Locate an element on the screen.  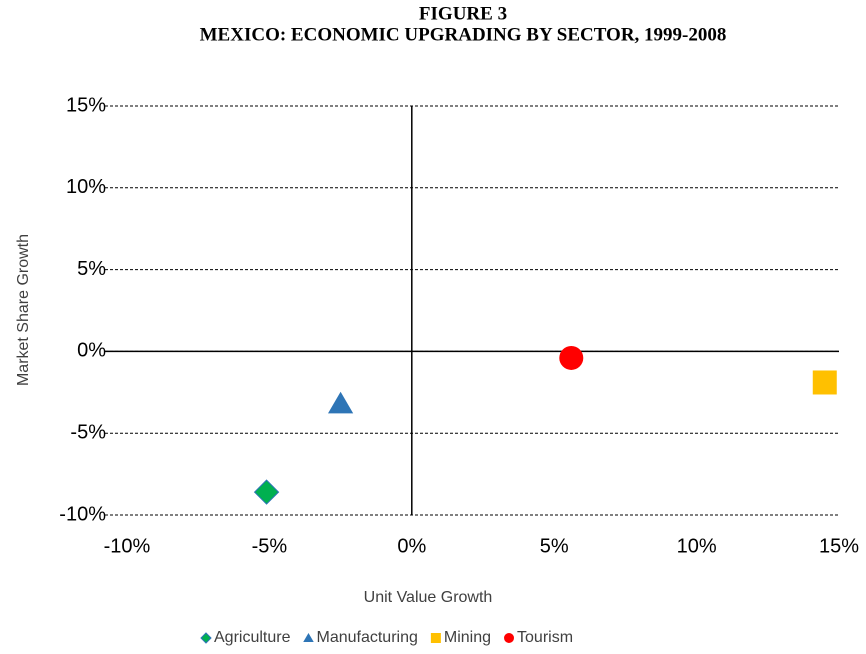
chart-title: FIGURE 3 is located at coordinates (463, 13).